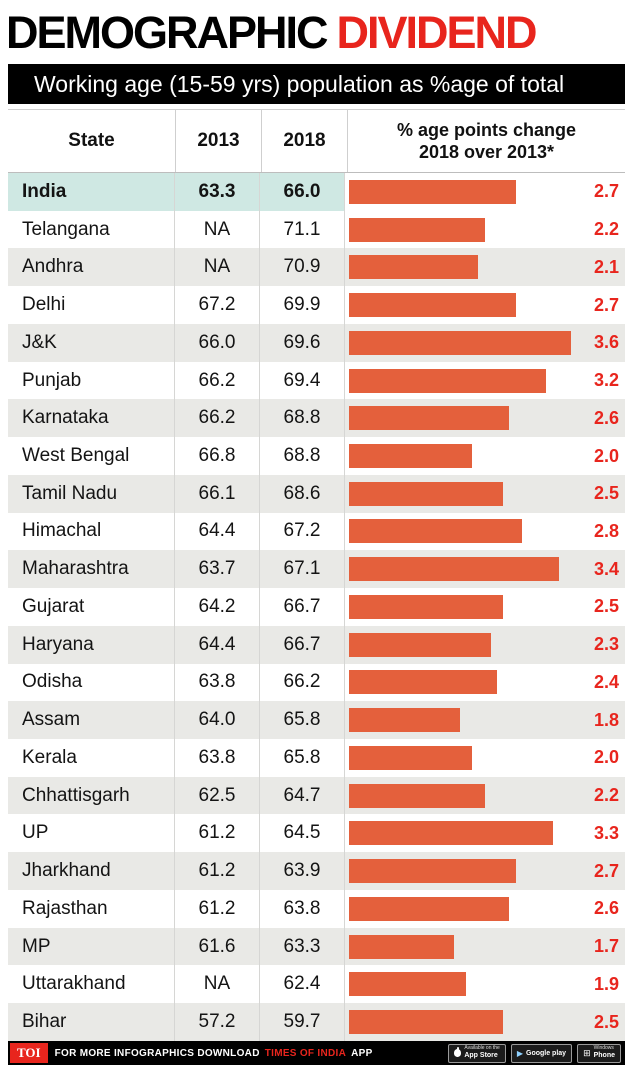 The width and height of the screenshot is (633, 1065). Describe the element at coordinates (29, 1053) in the screenshot. I see `toi-logo: TOI` at that location.